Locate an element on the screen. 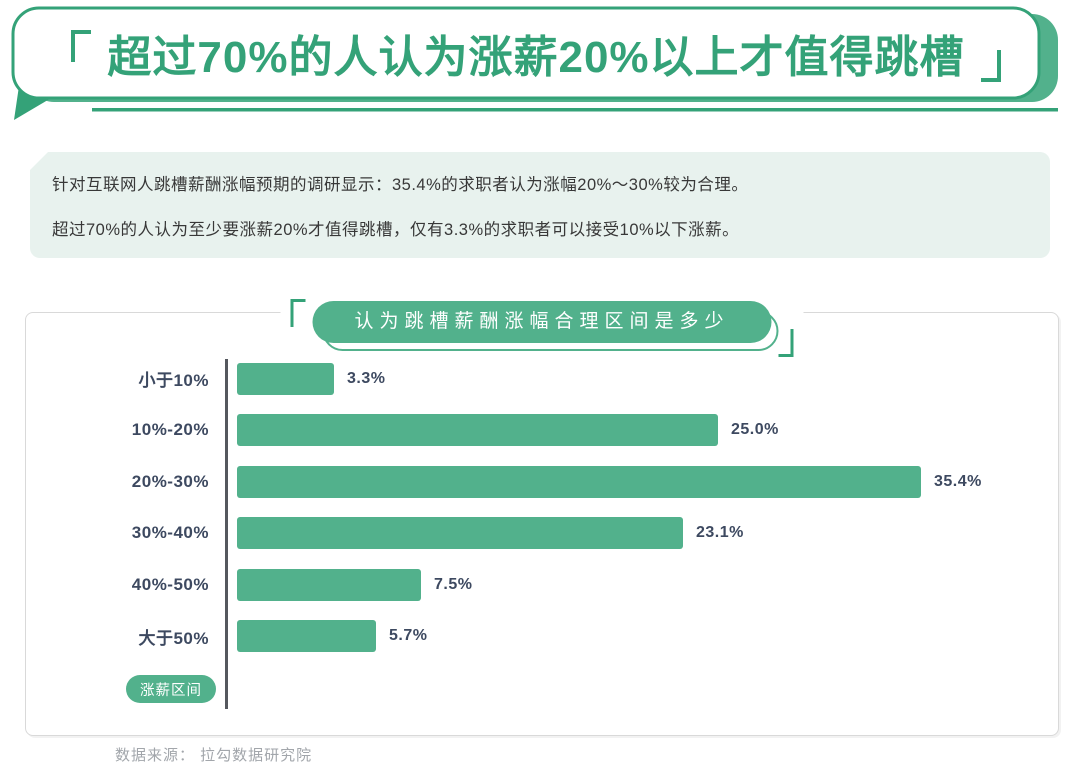 The width and height of the screenshot is (1080, 770). bar-zone: 3.3% is located at coordinates (647, 378).